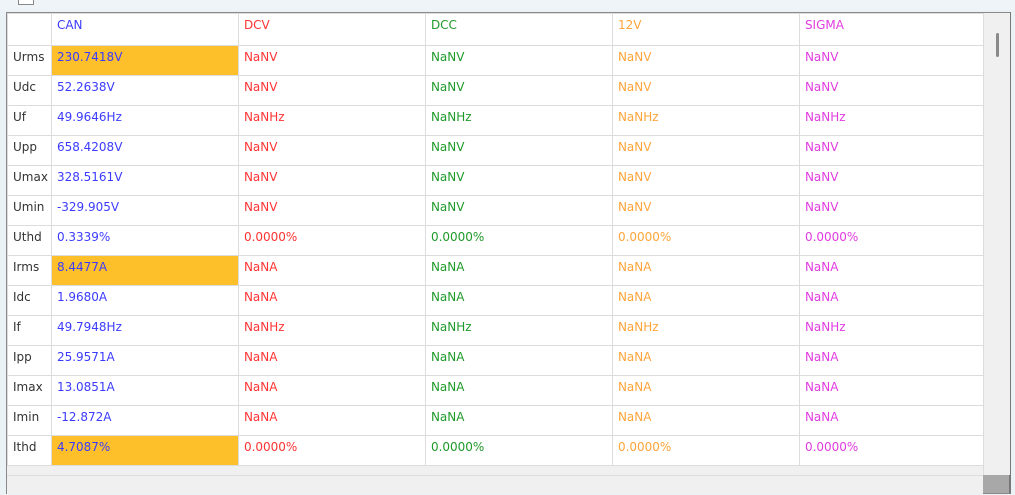 The height and width of the screenshot is (495, 1015). Describe the element at coordinates (996, 244) in the screenshot. I see `vertical-scrollbar` at that location.